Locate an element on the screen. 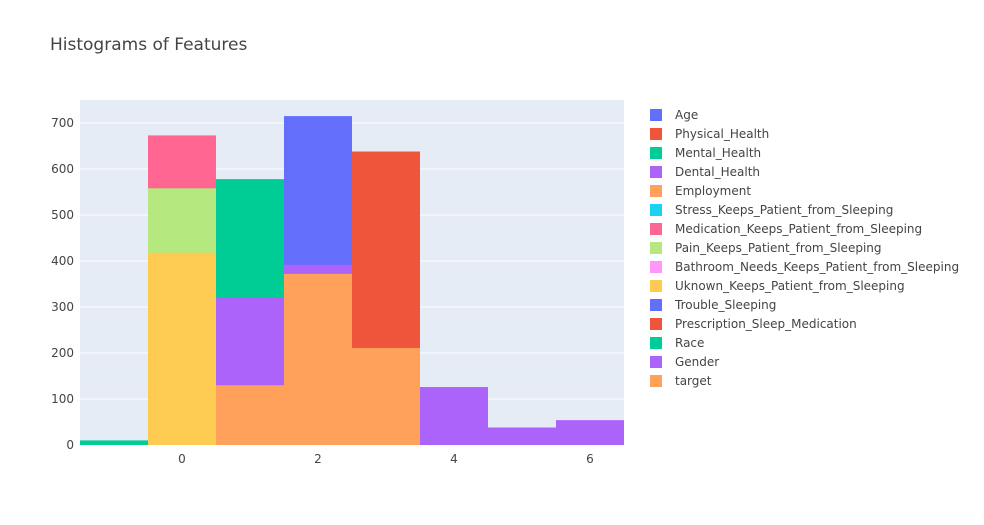 The image size is (984, 525). y-tick-label: 700 is located at coordinates (62, 123).